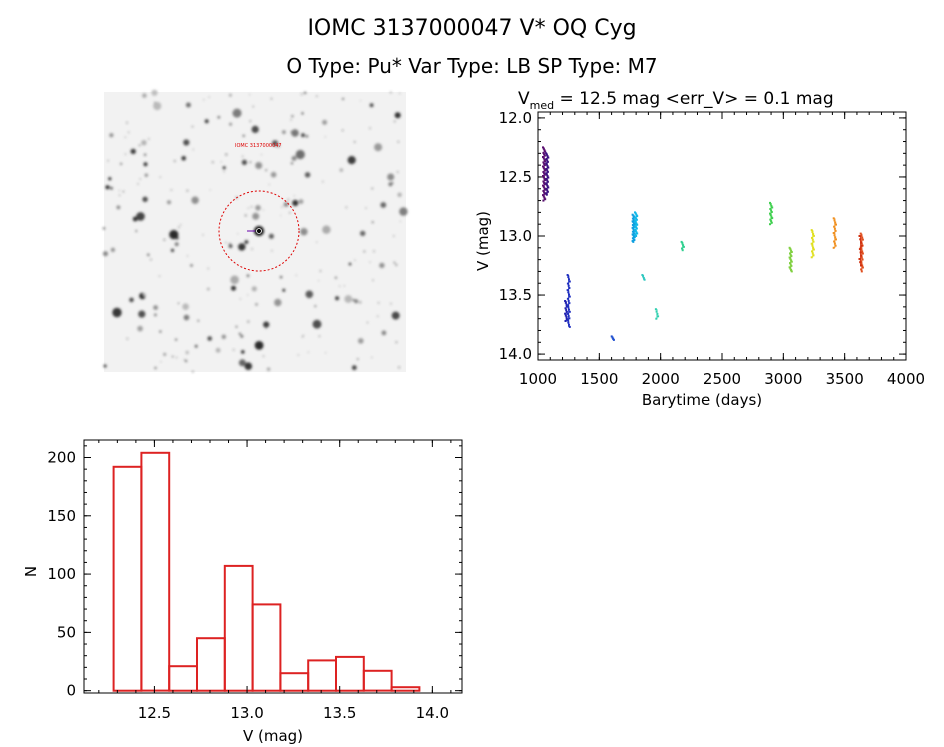 The height and width of the screenshot is (747, 944). I want to click on y-axis-label: V (mag), so click(483, 241).